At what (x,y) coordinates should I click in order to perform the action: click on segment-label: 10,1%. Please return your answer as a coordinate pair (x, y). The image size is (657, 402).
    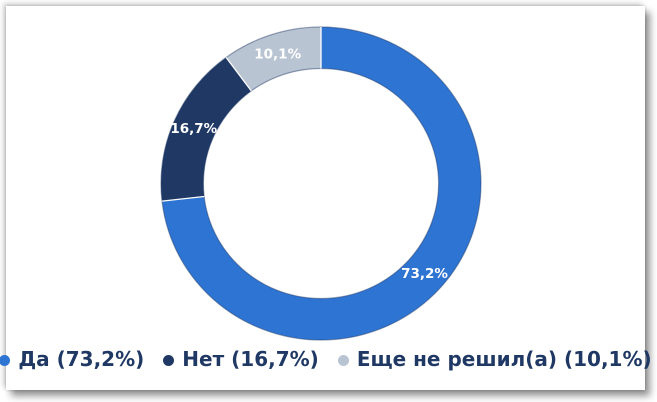
    Looking at the image, I should click on (277, 55).